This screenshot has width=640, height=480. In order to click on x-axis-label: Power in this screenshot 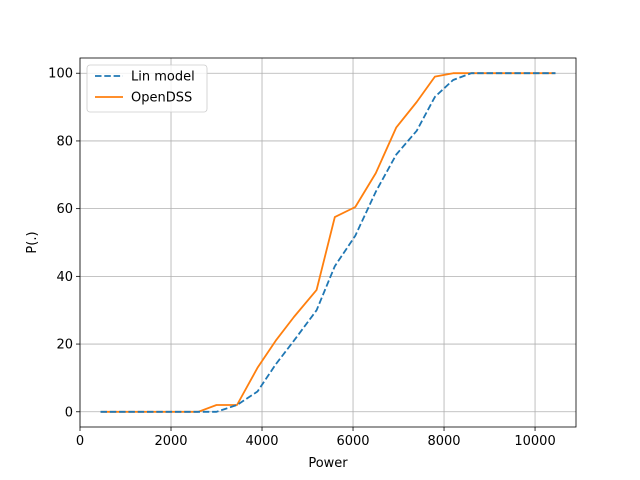, I will do `click(328, 463)`.